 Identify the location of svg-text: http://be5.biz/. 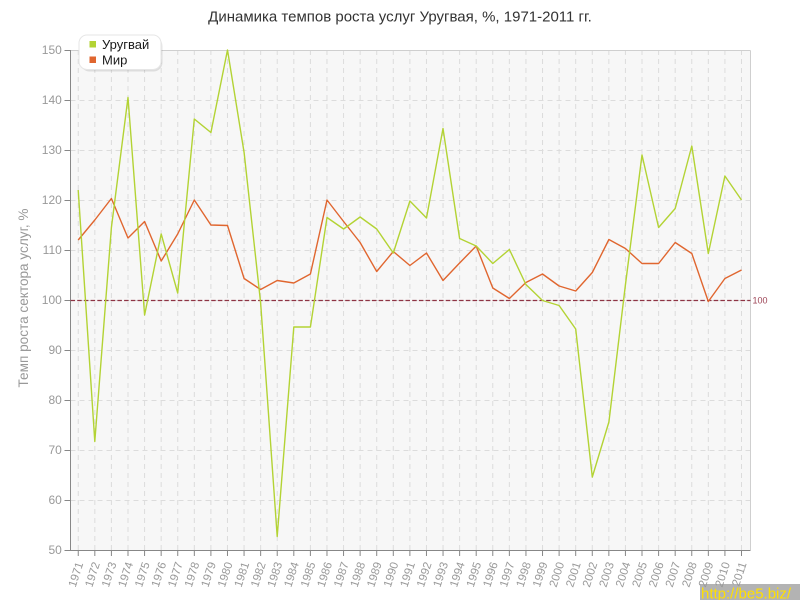
(746, 593).